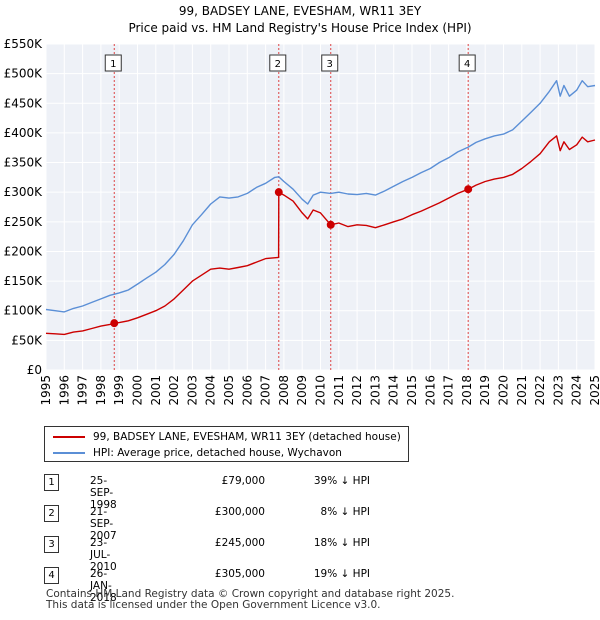 Image resolution: width=600 pixels, height=620 pixels. I want to click on y-tick-label: £100K, so click(24, 311).